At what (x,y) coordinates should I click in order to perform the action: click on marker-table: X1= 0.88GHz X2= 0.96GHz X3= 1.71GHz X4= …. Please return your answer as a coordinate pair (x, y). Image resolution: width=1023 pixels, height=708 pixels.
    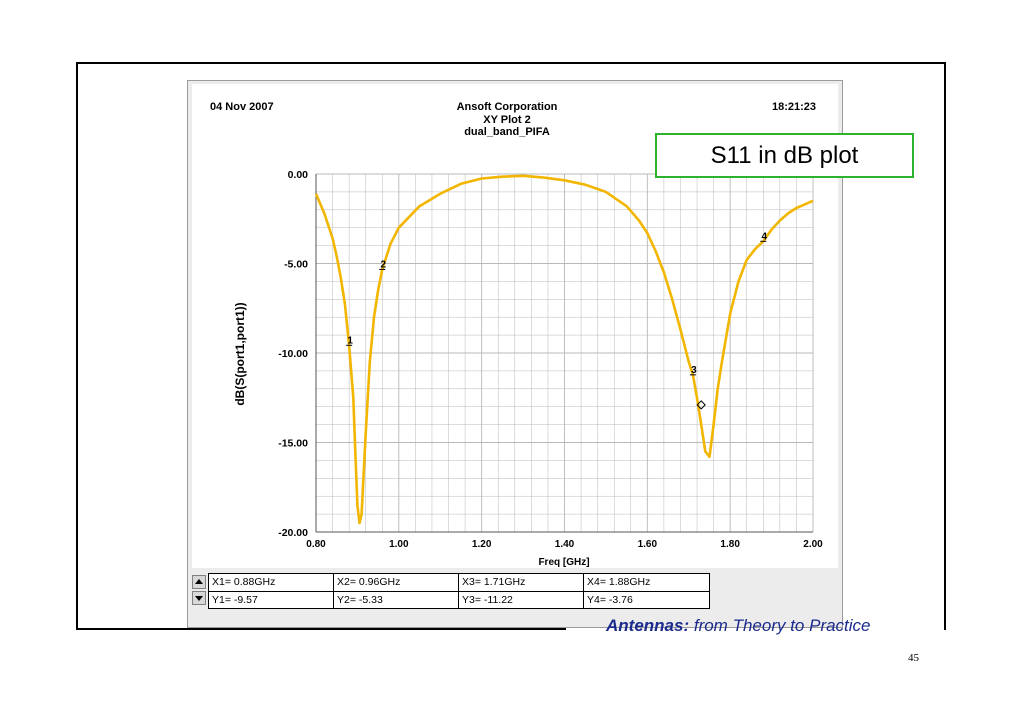
    Looking at the image, I should click on (459, 591).